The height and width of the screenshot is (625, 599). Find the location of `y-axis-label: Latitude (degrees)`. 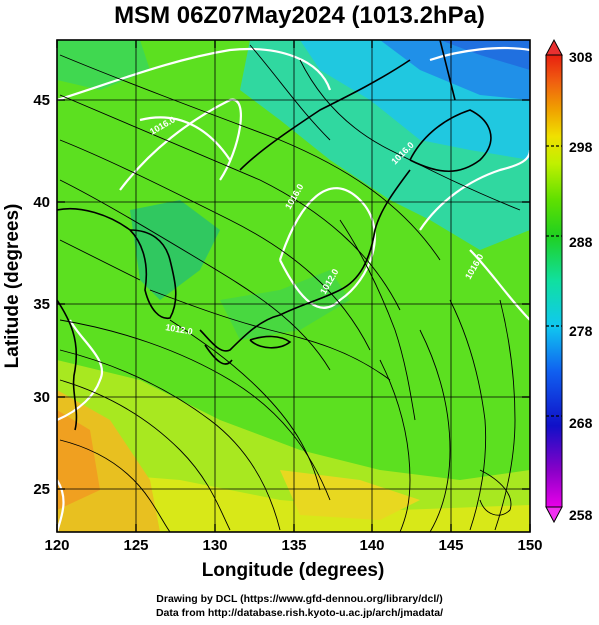

y-axis-label: Latitude (degrees) is located at coordinates (12, 286).